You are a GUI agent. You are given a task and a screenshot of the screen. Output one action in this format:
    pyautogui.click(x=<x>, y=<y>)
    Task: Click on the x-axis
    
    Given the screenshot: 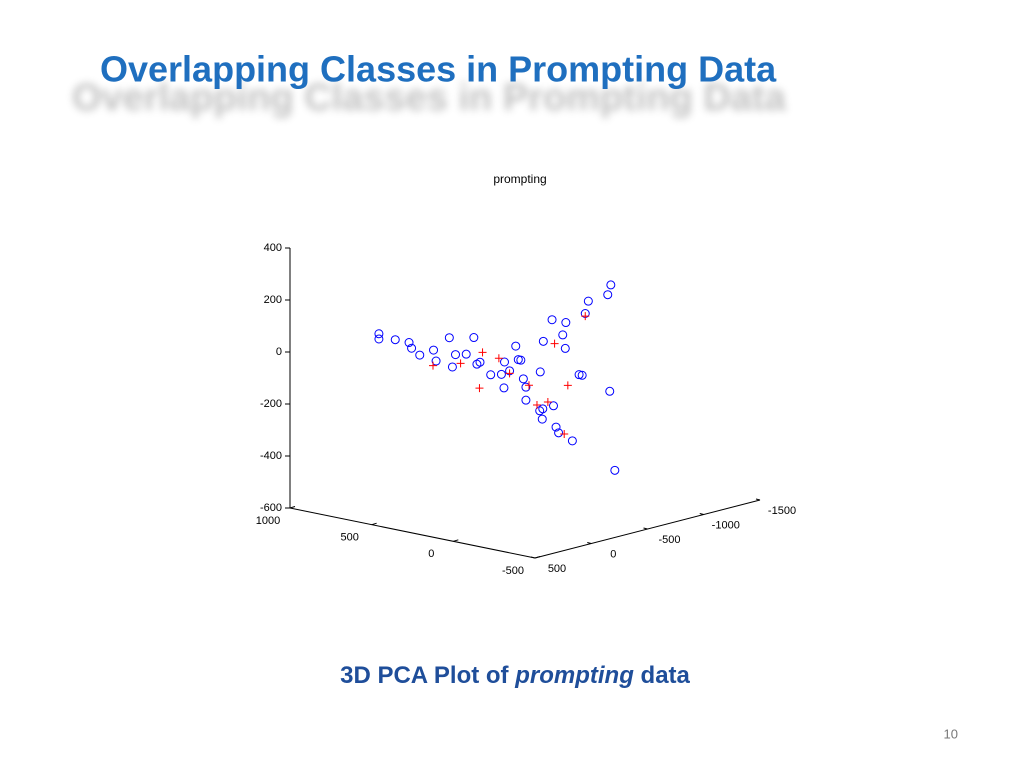 What is the action you would take?
    pyautogui.click(x=412, y=533)
    